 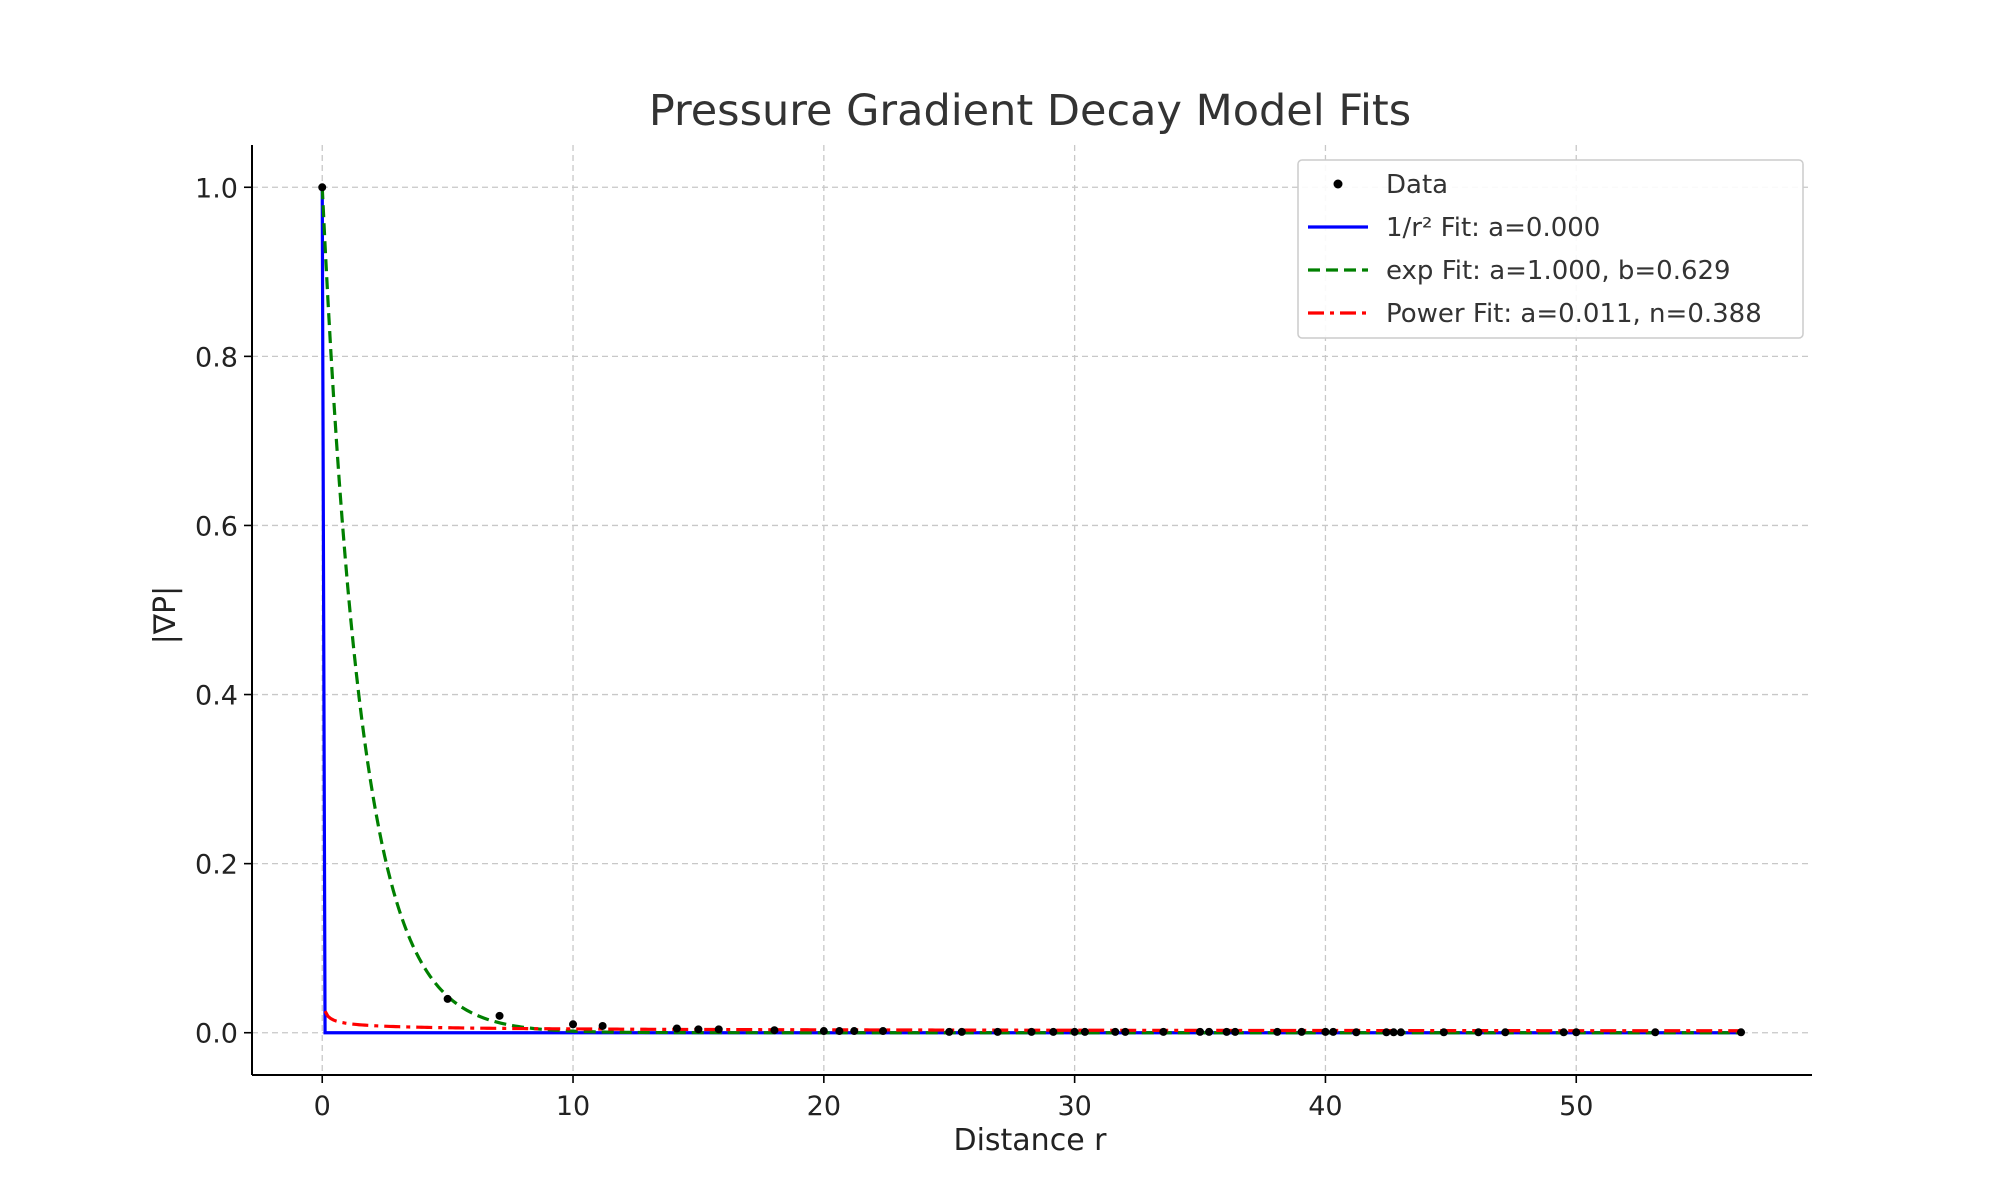 I want to click on x-tick-label: 20, so click(x=824, y=1106).